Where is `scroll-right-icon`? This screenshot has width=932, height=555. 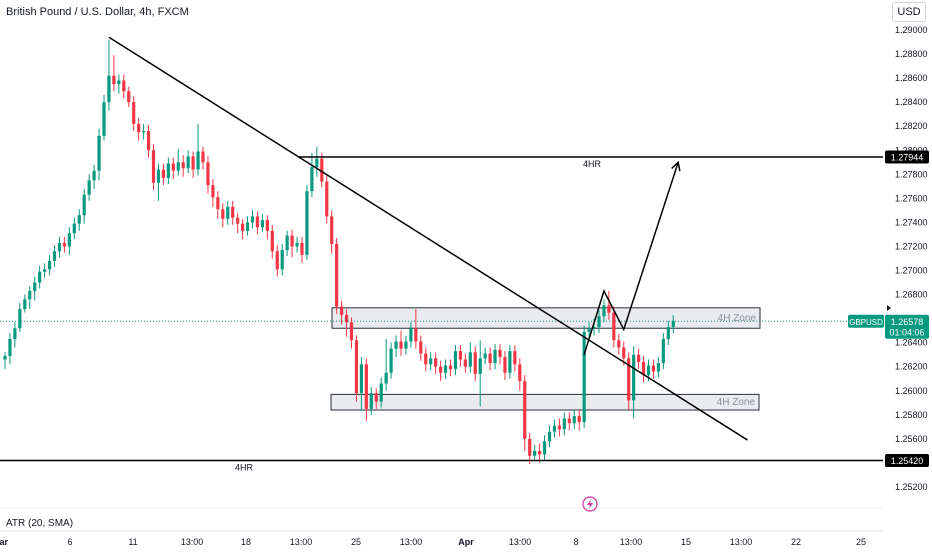
scroll-right-icon is located at coordinates (889, 308).